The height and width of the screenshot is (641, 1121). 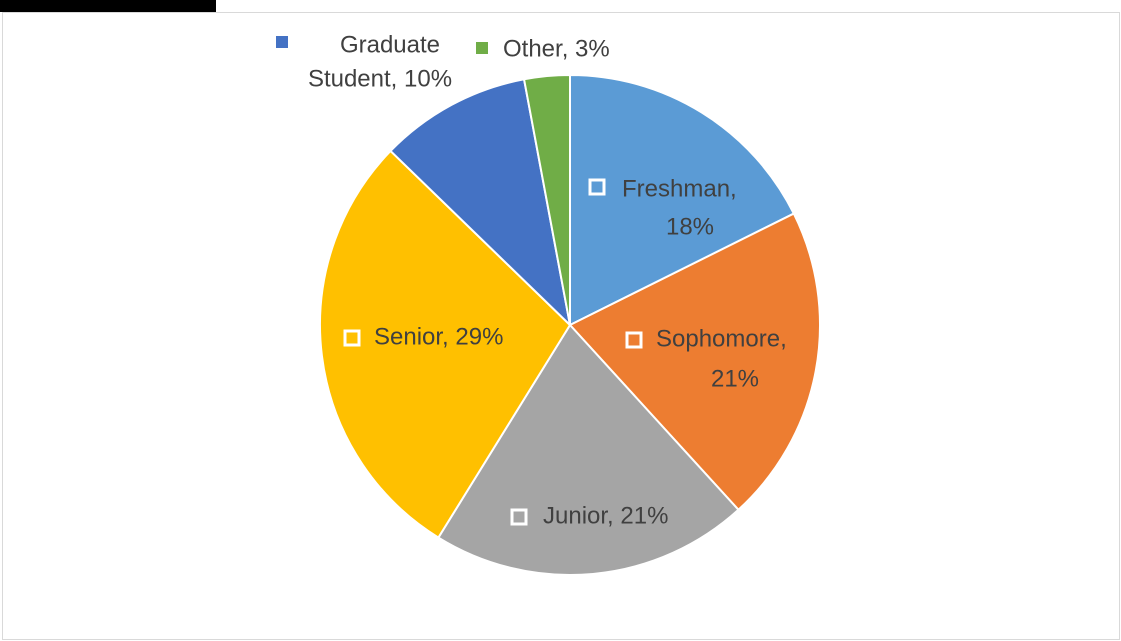 I want to click on data-label: Other, 3%, so click(x=556, y=48).